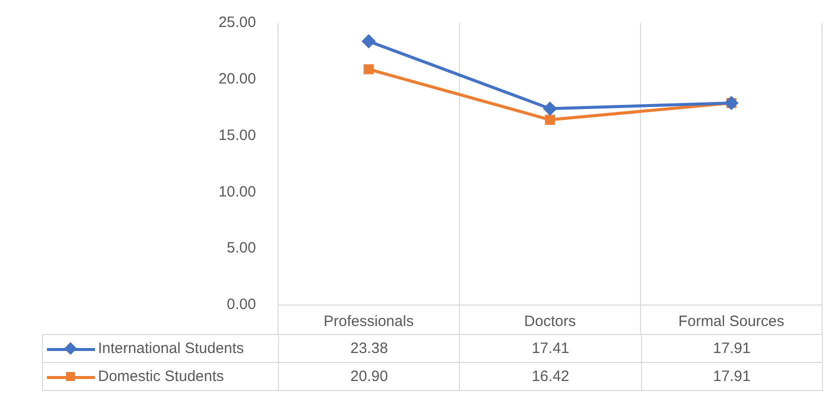 The height and width of the screenshot is (405, 835). Describe the element at coordinates (171, 348) in the screenshot. I see `legend-label: International Students` at that location.